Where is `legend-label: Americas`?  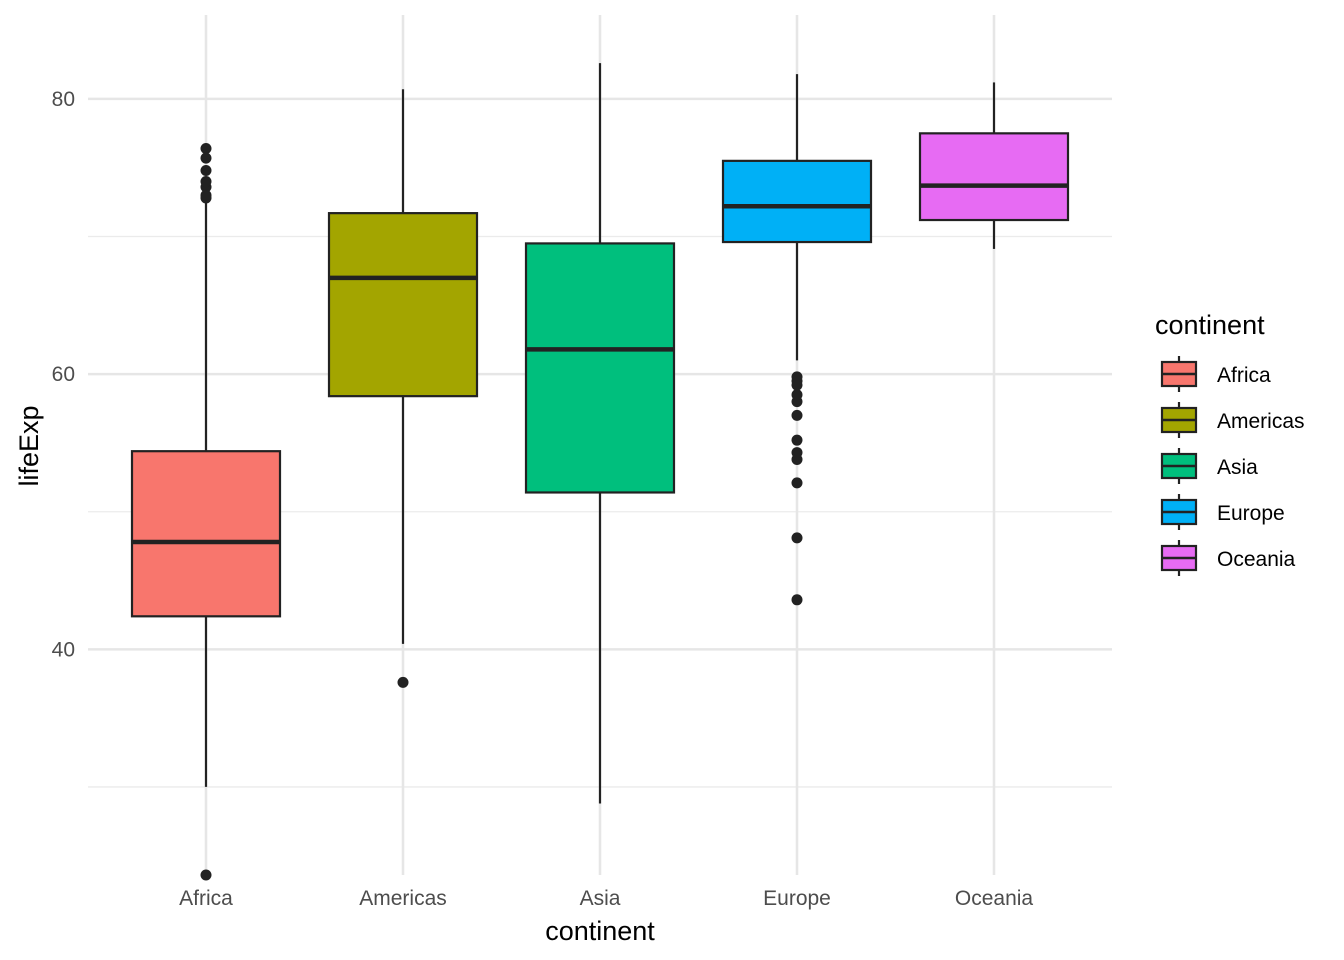 legend-label: Americas is located at coordinates (1261, 421).